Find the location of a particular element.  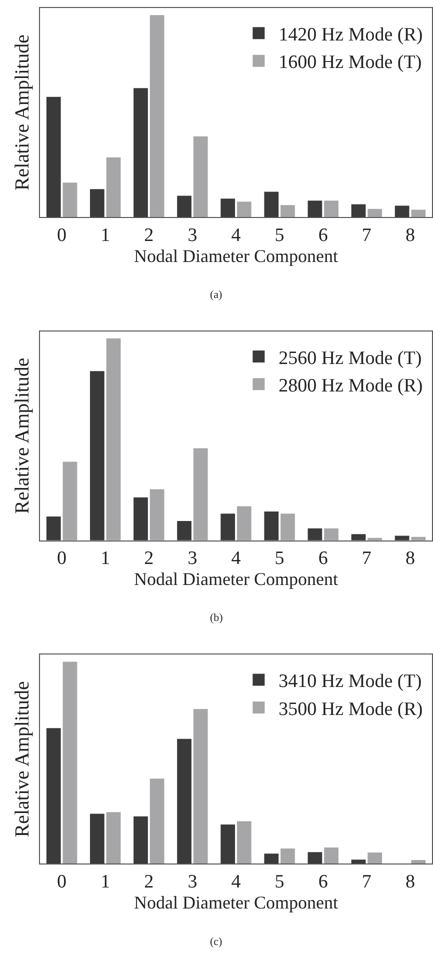

legend-label: 1420 Hz Mode (R) is located at coordinates (350, 35).